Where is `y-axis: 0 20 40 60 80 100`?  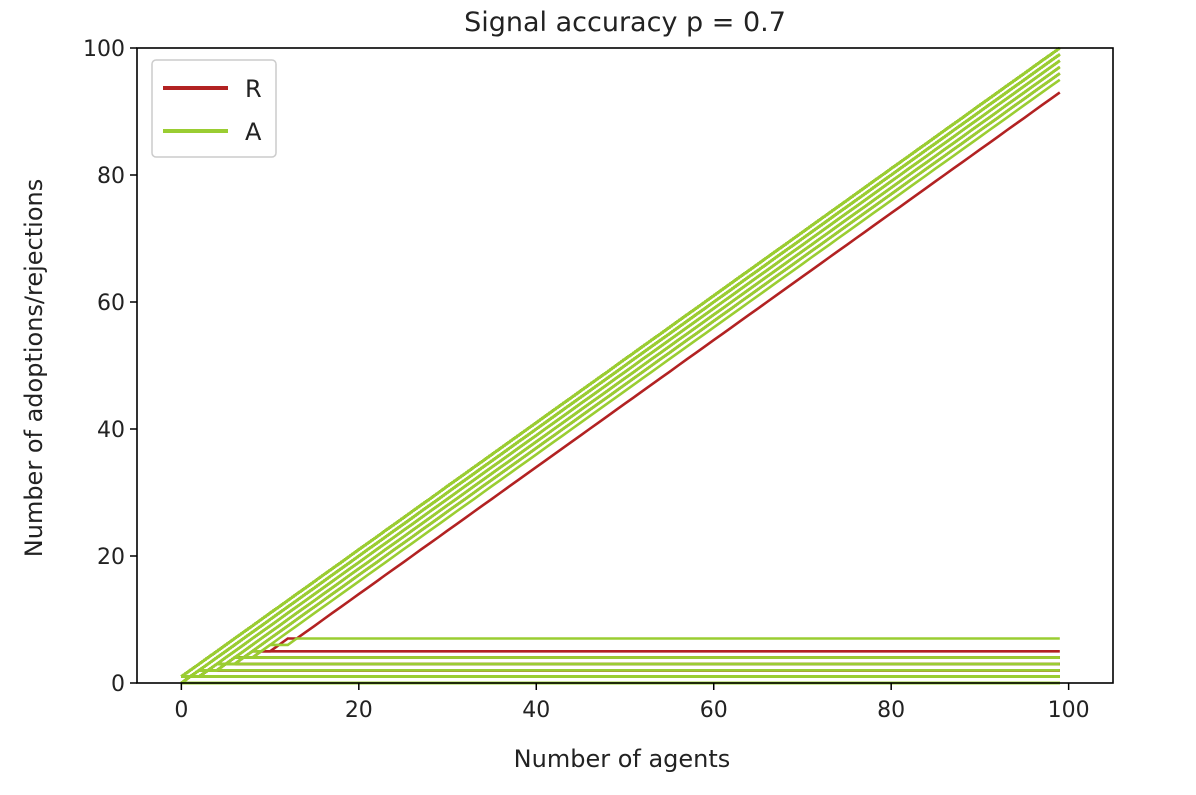
y-axis: 0 20 40 60 80 100 is located at coordinates (110, 367).